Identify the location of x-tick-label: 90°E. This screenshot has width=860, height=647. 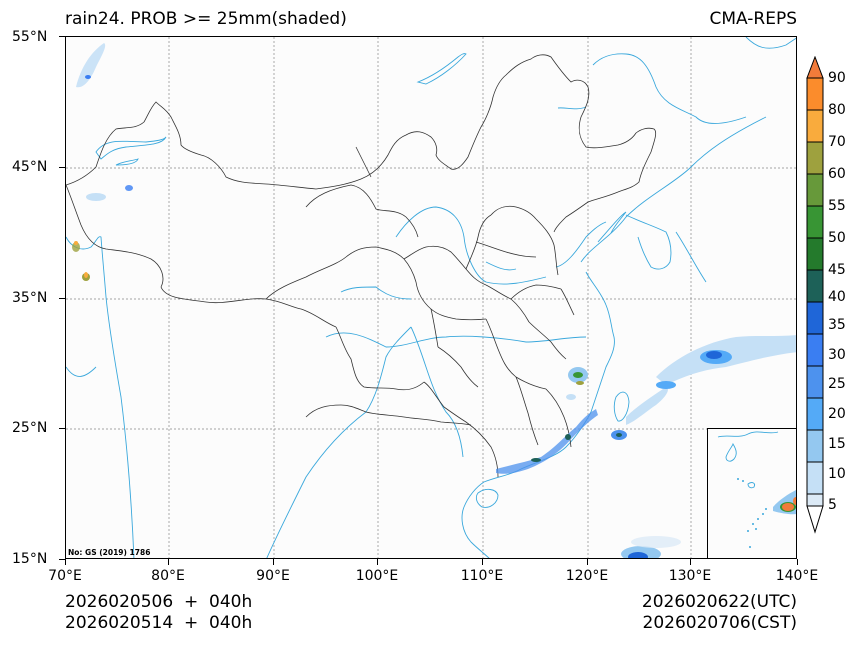
(273, 576).